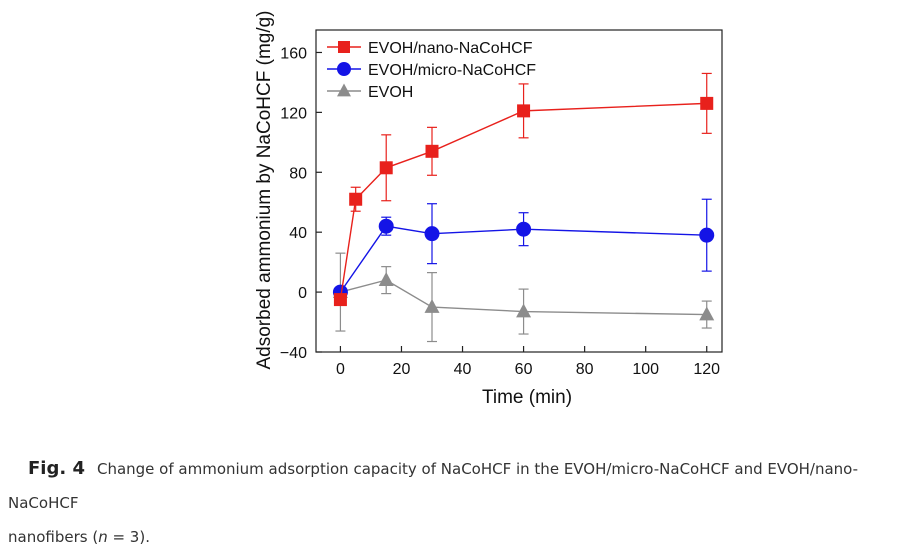 The image size is (914, 554). I want to click on caption-text-line2-prefix: nanofibers (, so click(53, 537).